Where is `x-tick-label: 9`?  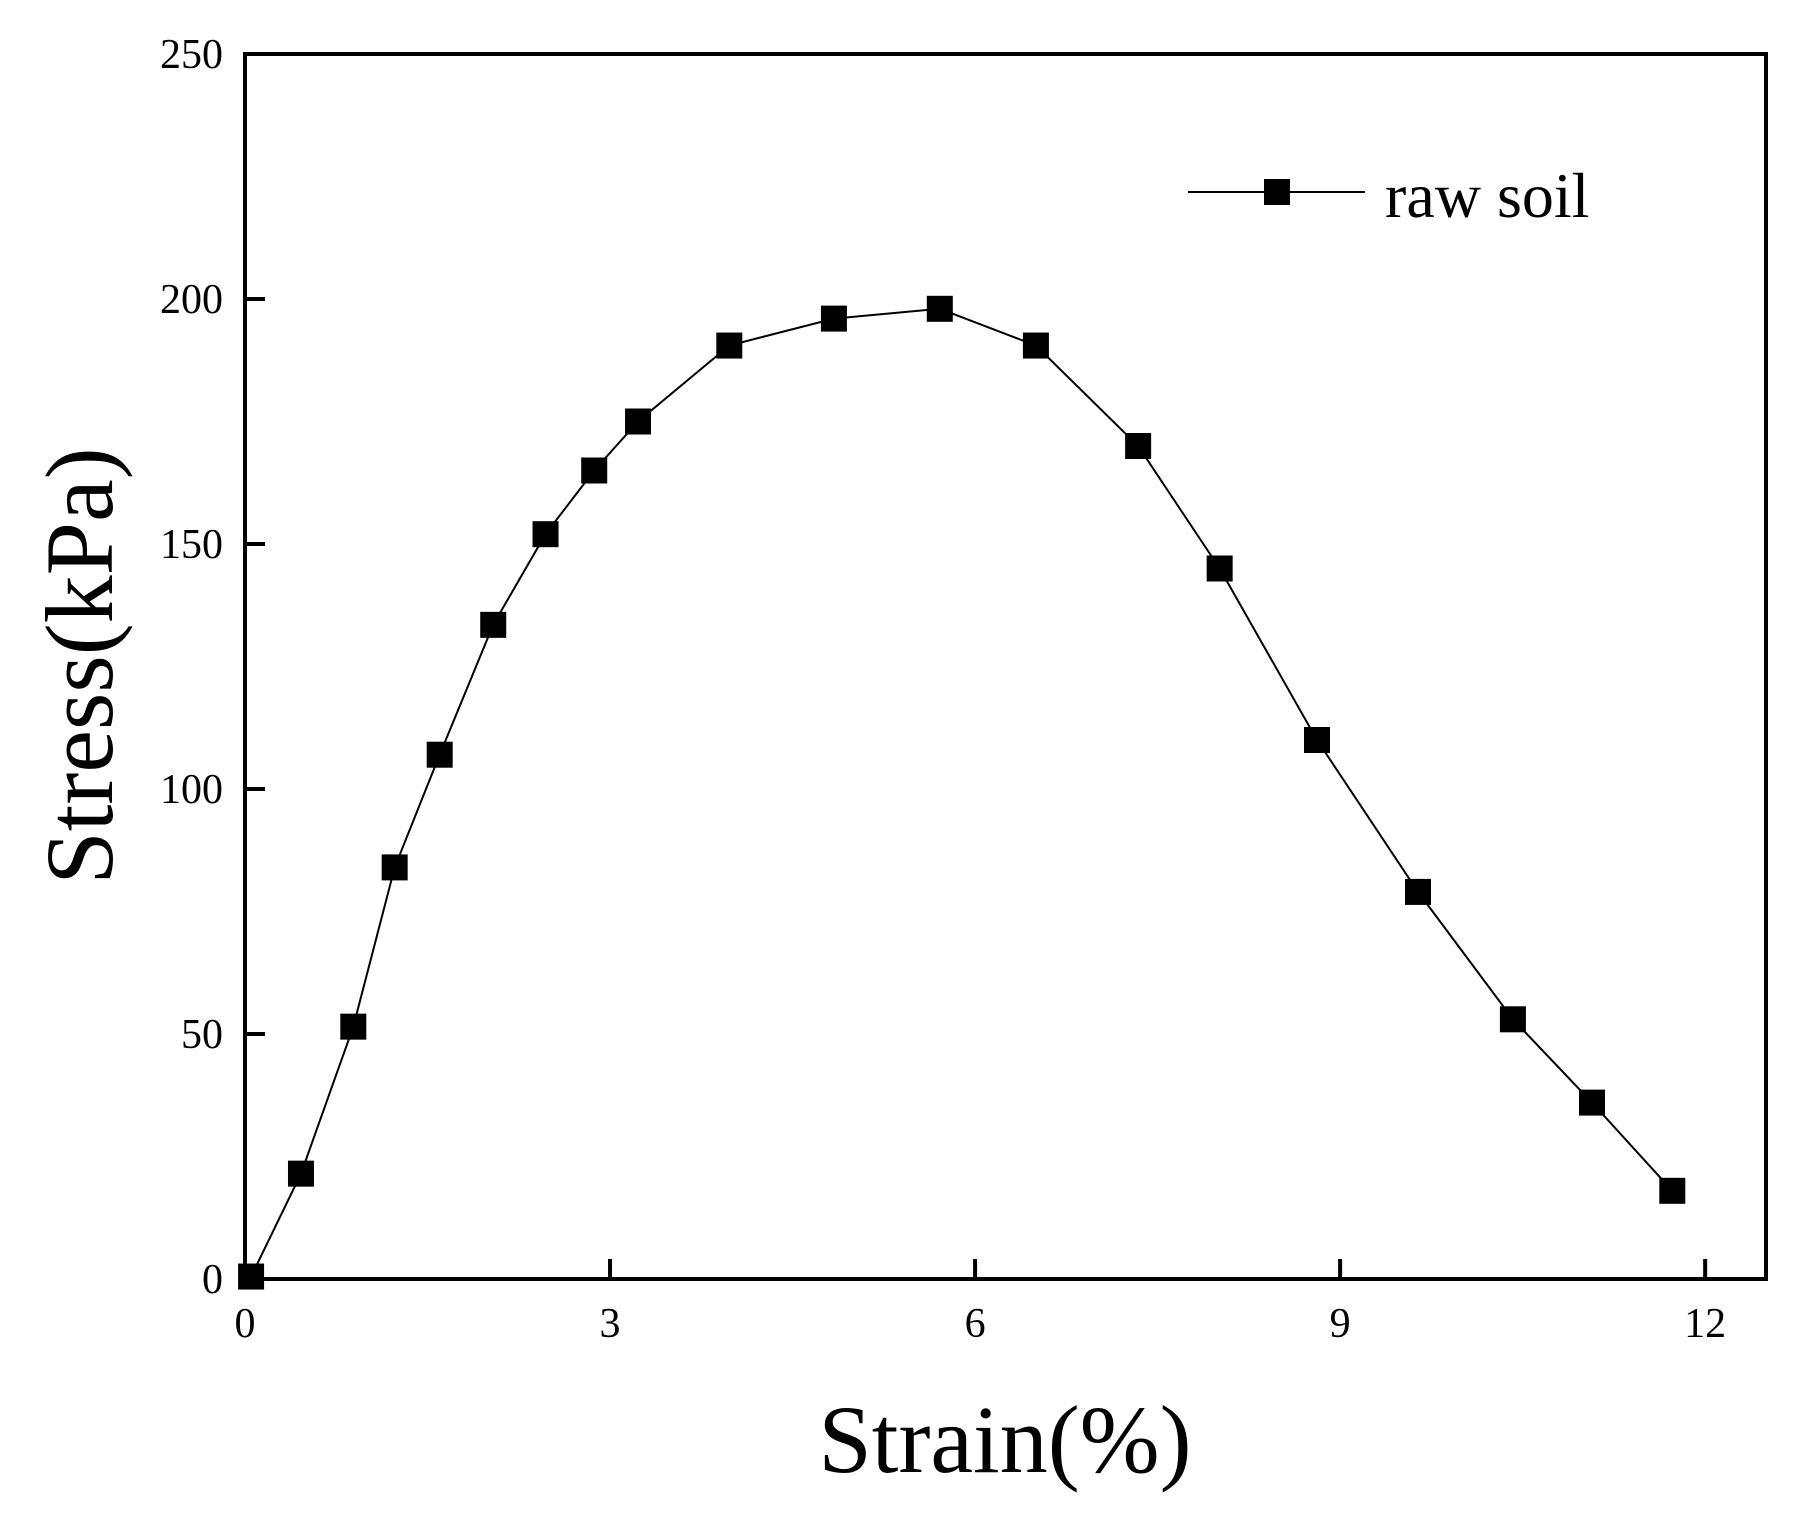
x-tick-label: 9 is located at coordinates (1340, 1324).